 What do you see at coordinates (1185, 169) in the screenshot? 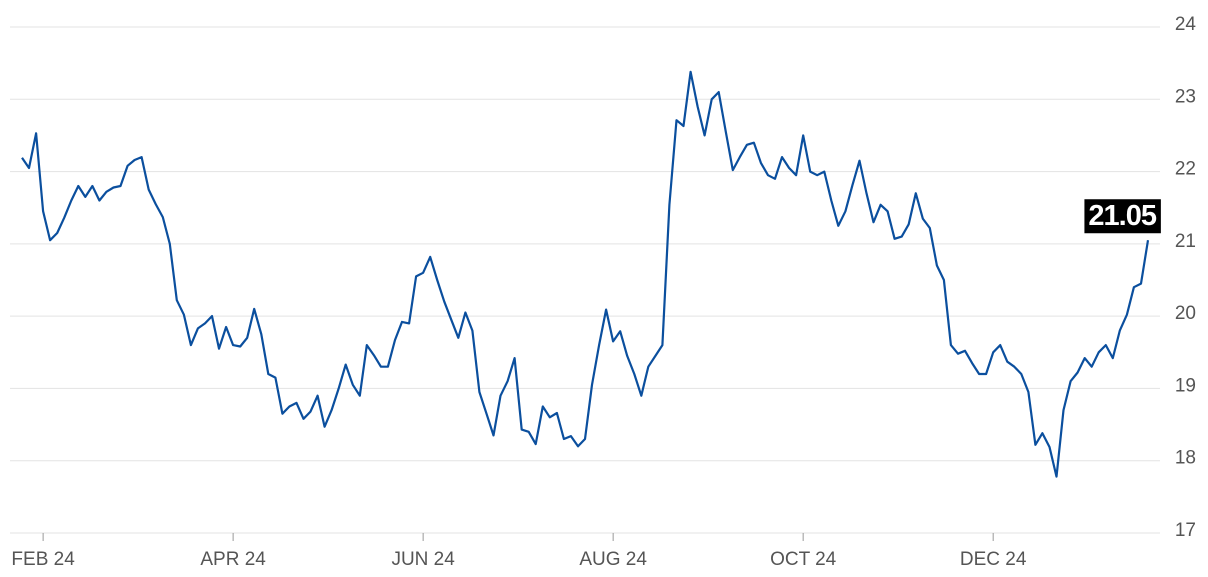
I see `y-tick-label: 22` at bounding box center [1185, 169].